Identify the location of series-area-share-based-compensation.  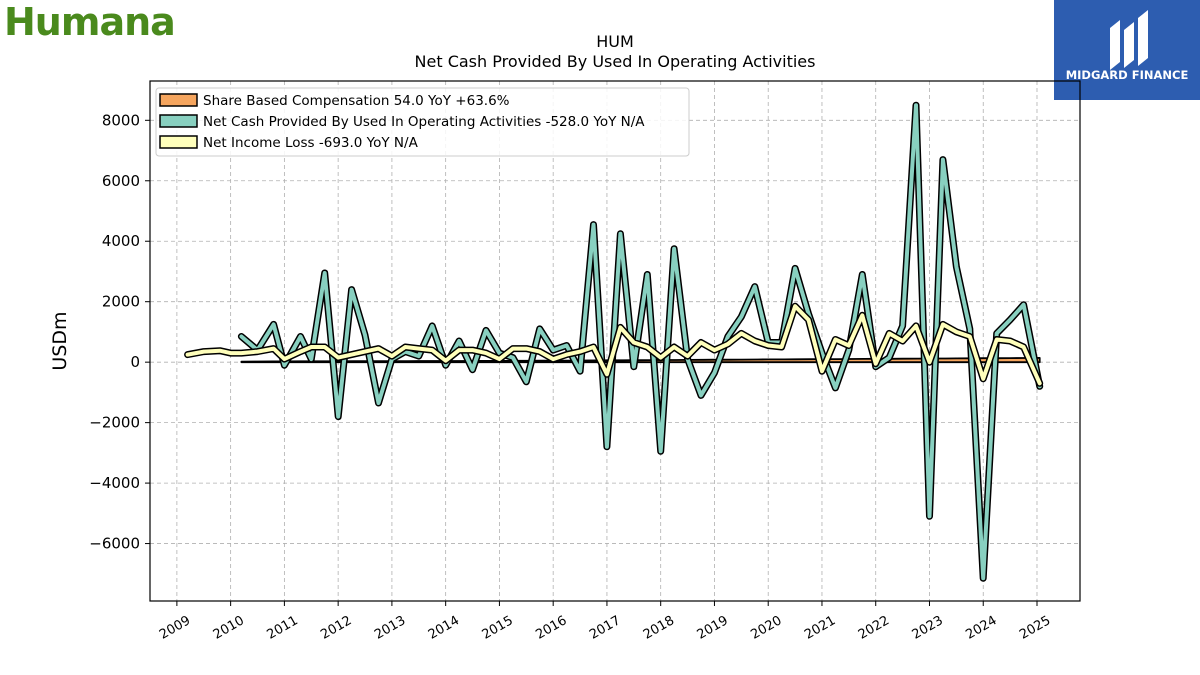
(640, 360).